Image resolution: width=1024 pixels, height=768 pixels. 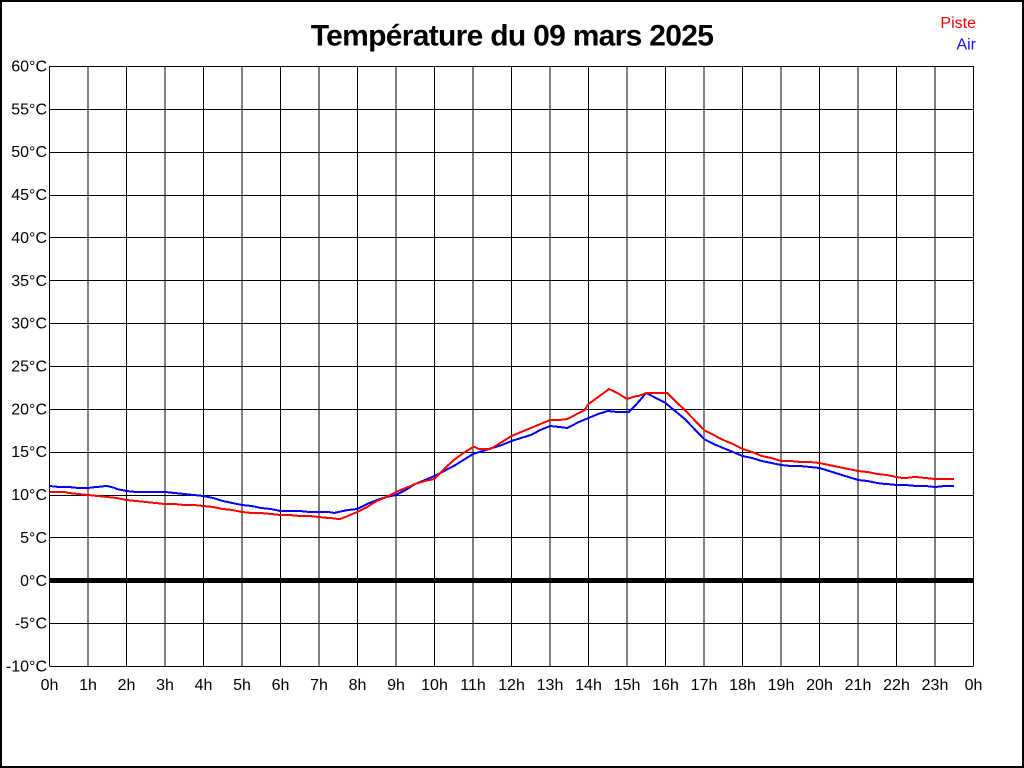 What do you see at coordinates (935, 685) in the screenshot?
I see `svg-text: 23h` at bounding box center [935, 685].